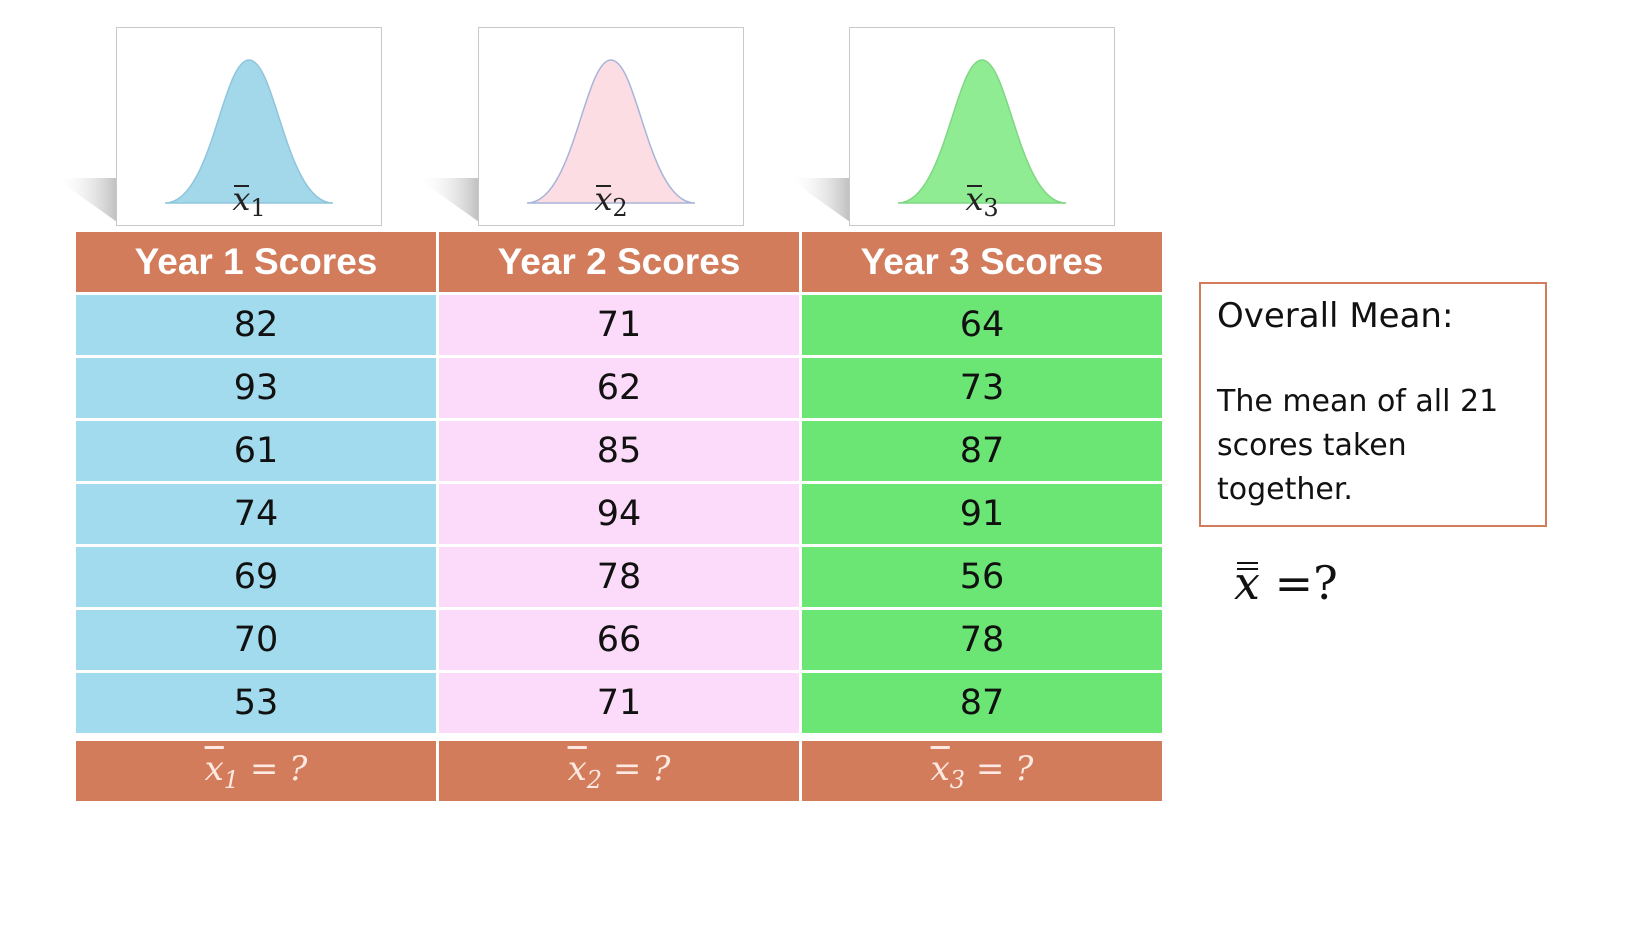  Describe the element at coordinates (256, 325) in the screenshot. I see `score-cell: 82` at that location.